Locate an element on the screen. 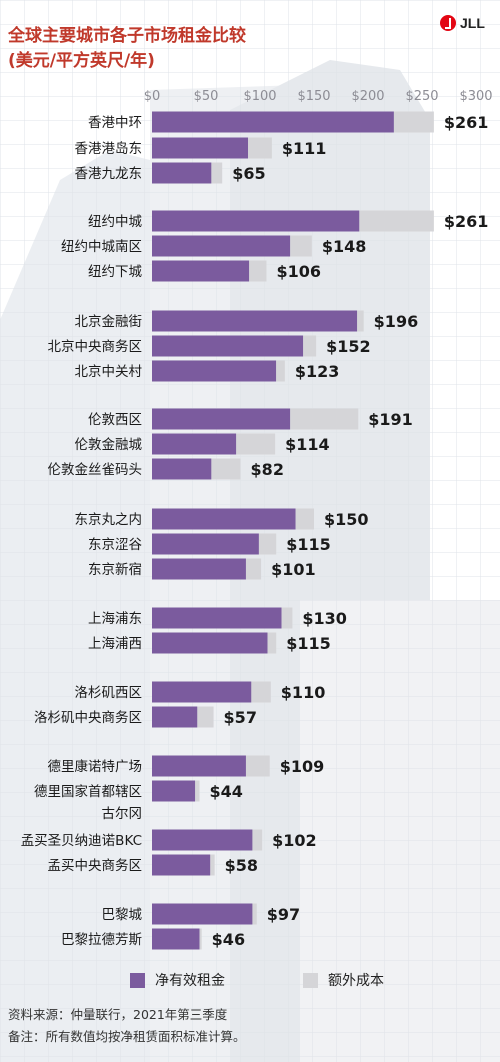 This screenshot has height=1062, width=500. category-label: 东京新宿 is located at coordinates (115, 569).